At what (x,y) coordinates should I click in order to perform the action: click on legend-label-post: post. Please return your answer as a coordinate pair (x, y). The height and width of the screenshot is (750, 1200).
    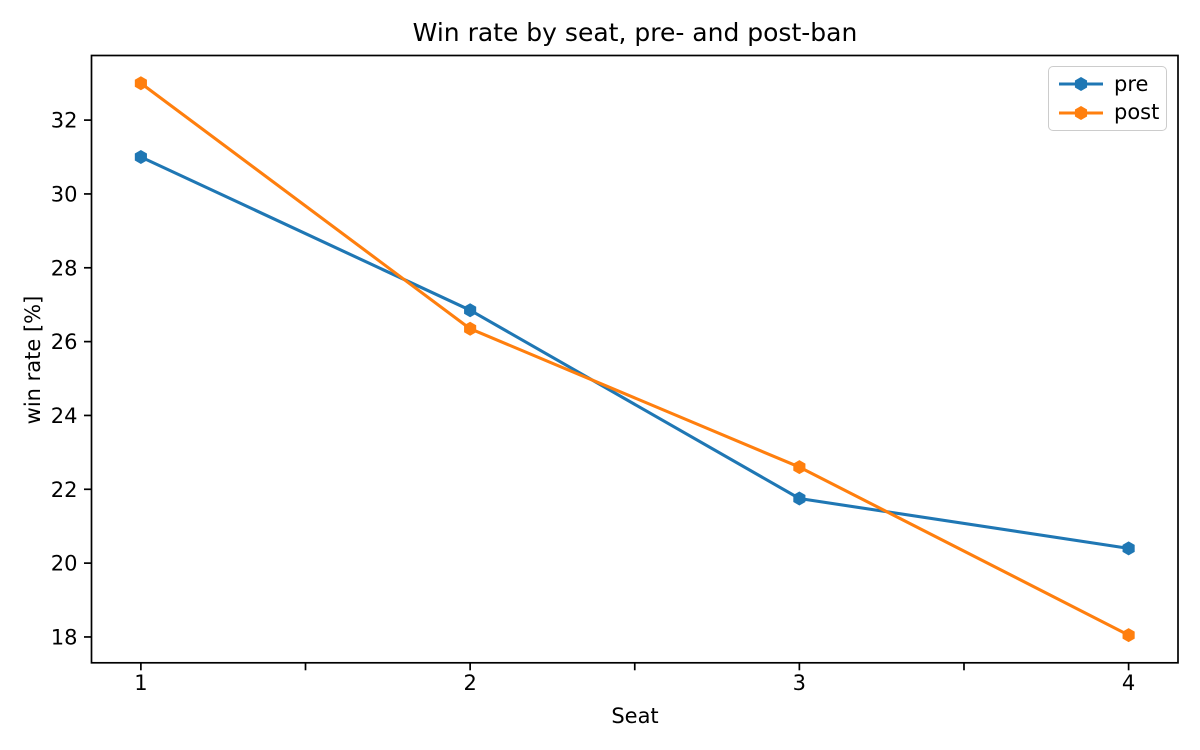
    Looking at the image, I should click on (1137, 112).